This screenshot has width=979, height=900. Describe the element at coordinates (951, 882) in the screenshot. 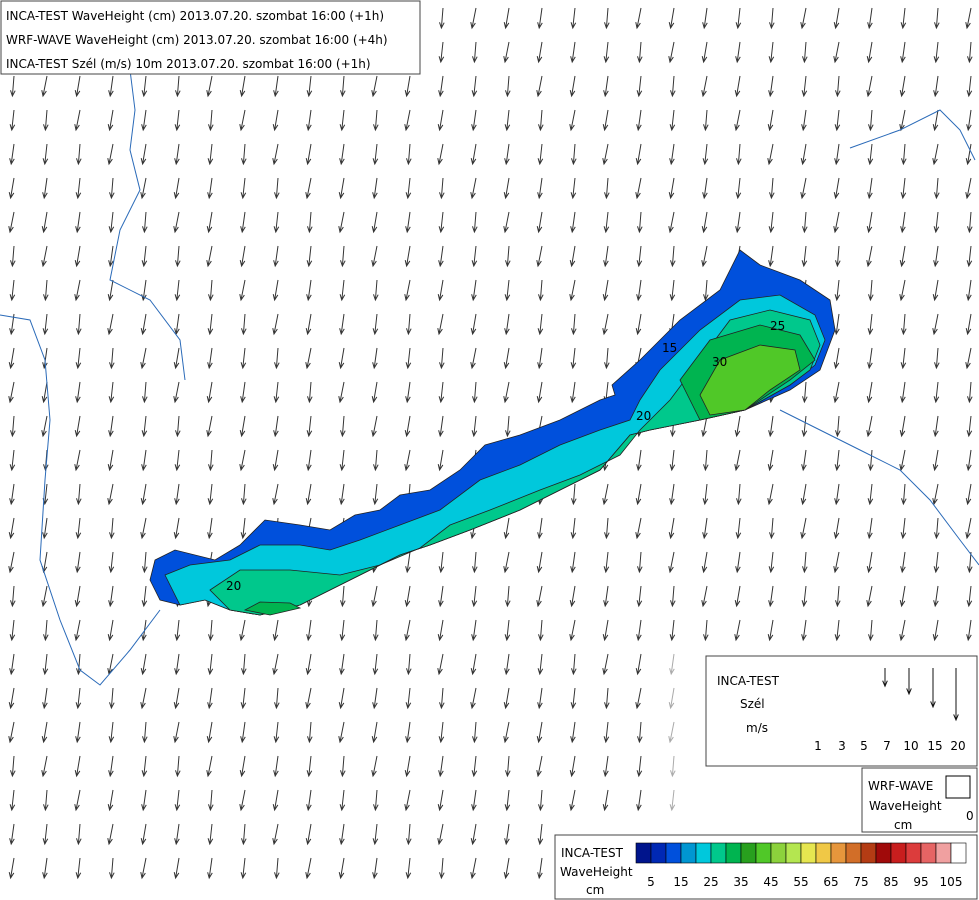

I see `colorbar-label: 105` at that location.